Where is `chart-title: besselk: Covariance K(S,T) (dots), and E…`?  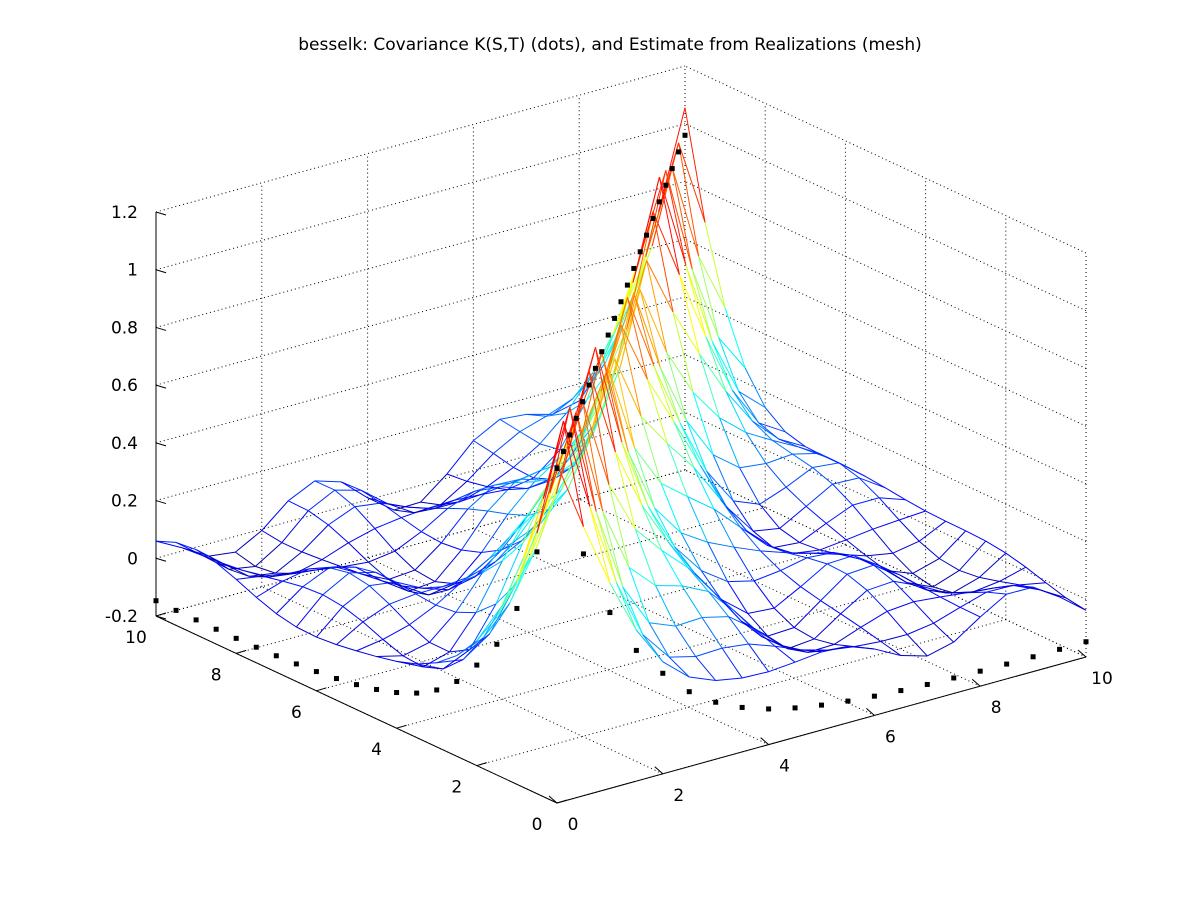 chart-title: besselk: Covariance K(S,T) (dots), and E… is located at coordinates (609, 45).